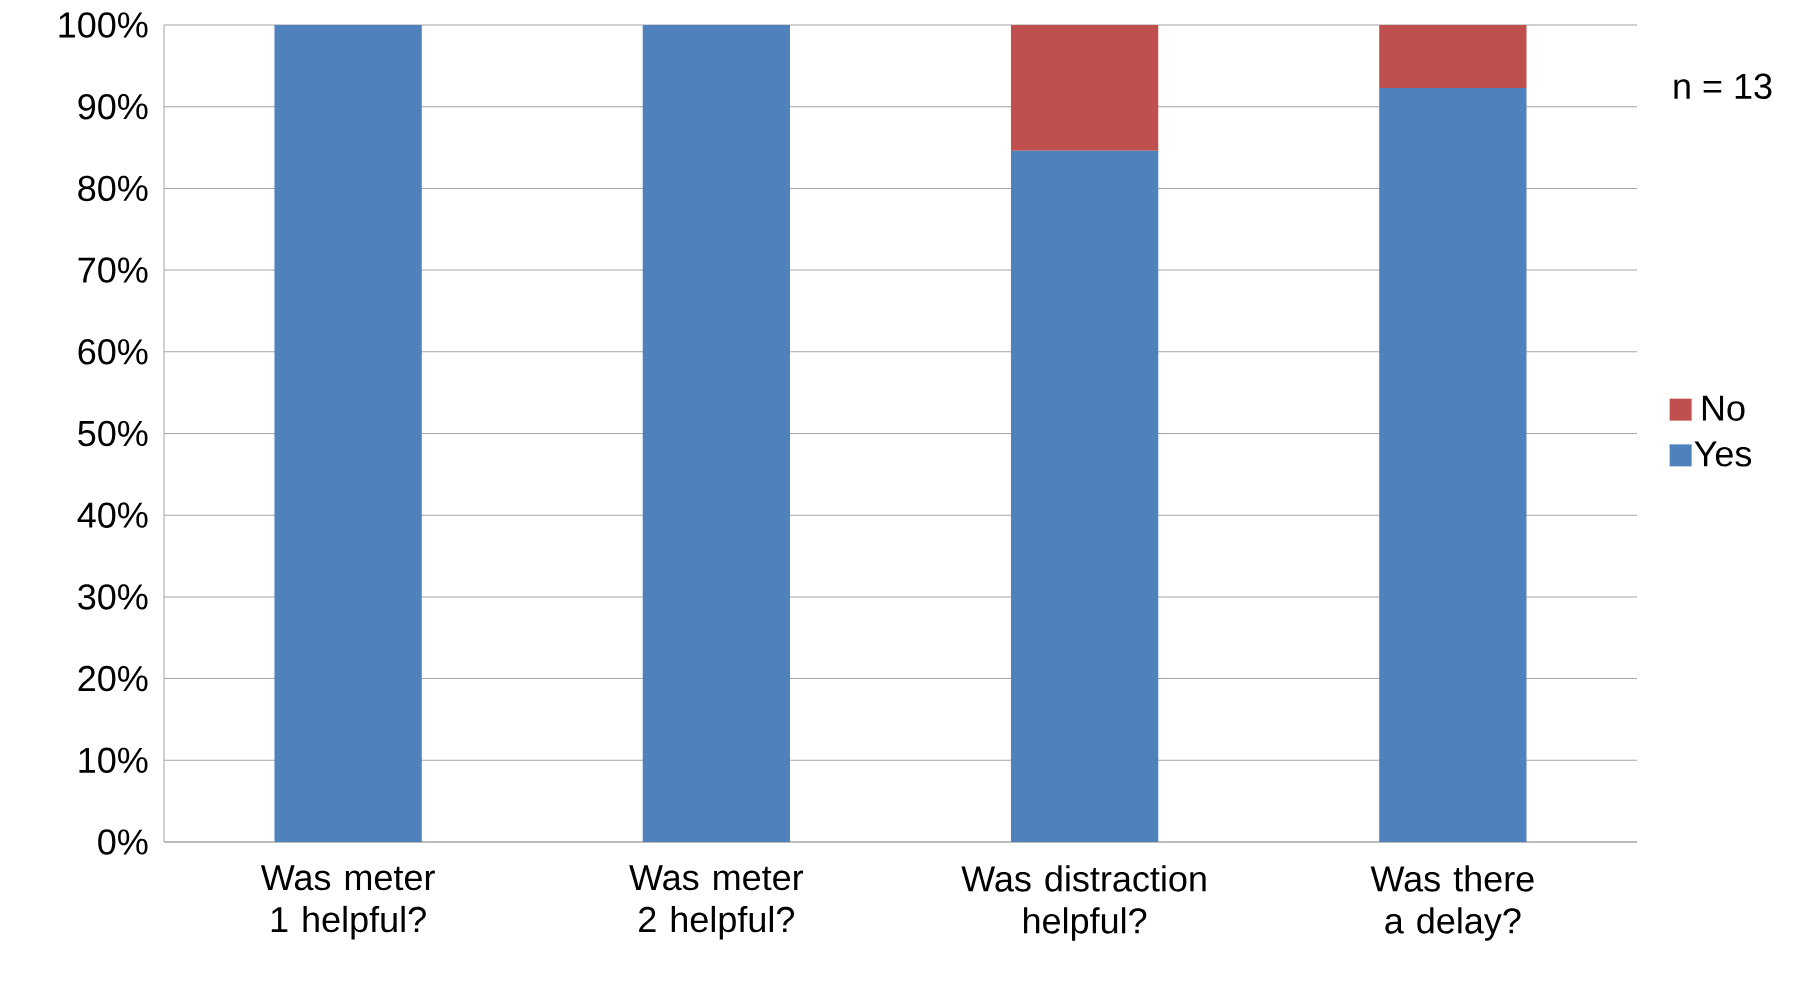 This screenshot has width=1806, height=985. Describe the element at coordinates (113, 106) in the screenshot. I see `y-tick-label: 90%` at that location.